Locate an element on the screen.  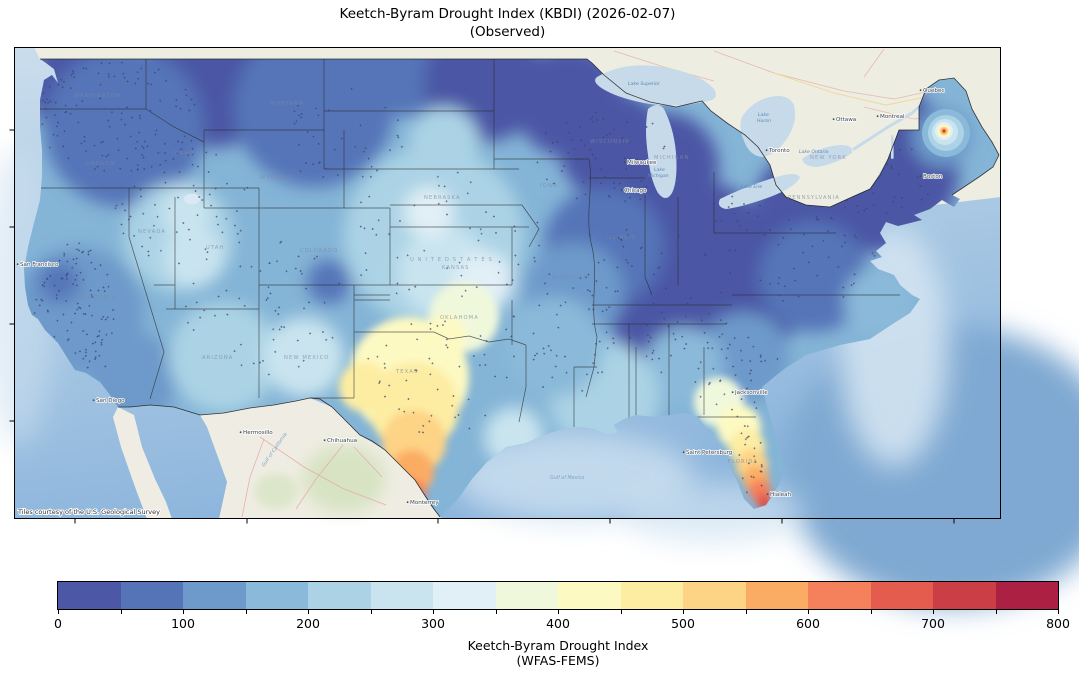
city-label: Chicago is located at coordinates (635, 191).